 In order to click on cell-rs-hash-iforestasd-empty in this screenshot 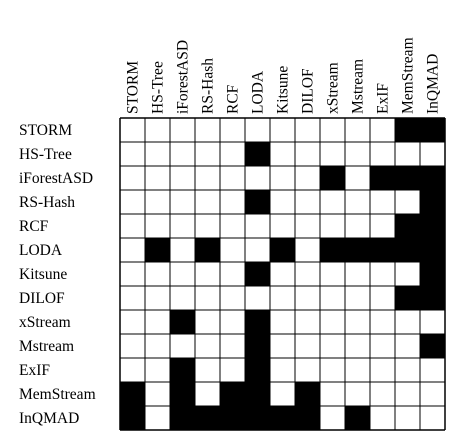, I will do `click(182, 202)`.